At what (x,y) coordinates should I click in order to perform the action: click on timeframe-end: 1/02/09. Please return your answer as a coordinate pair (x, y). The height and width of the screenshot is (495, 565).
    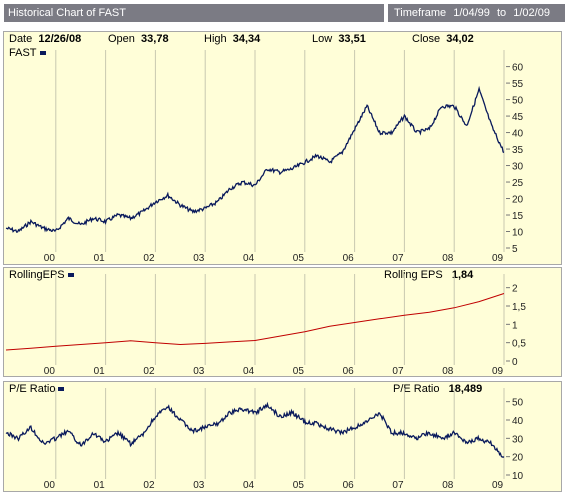
    Looking at the image, I should click on (531, 13).